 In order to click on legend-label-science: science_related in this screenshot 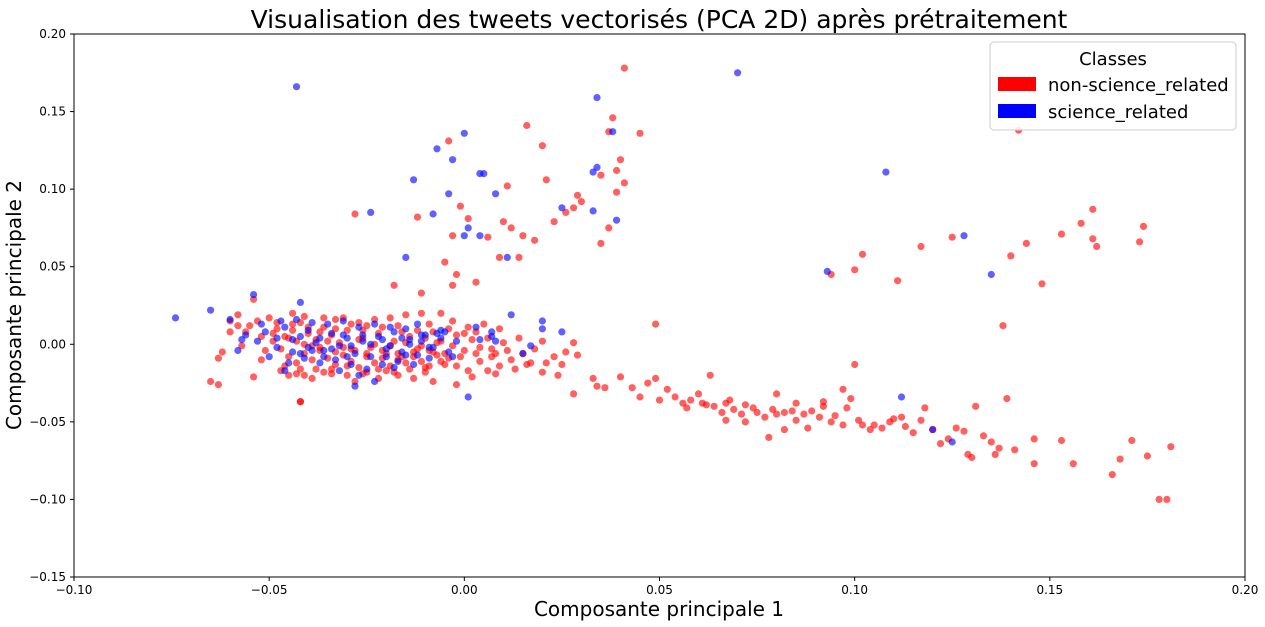, I will do `click(1118, 112)`.